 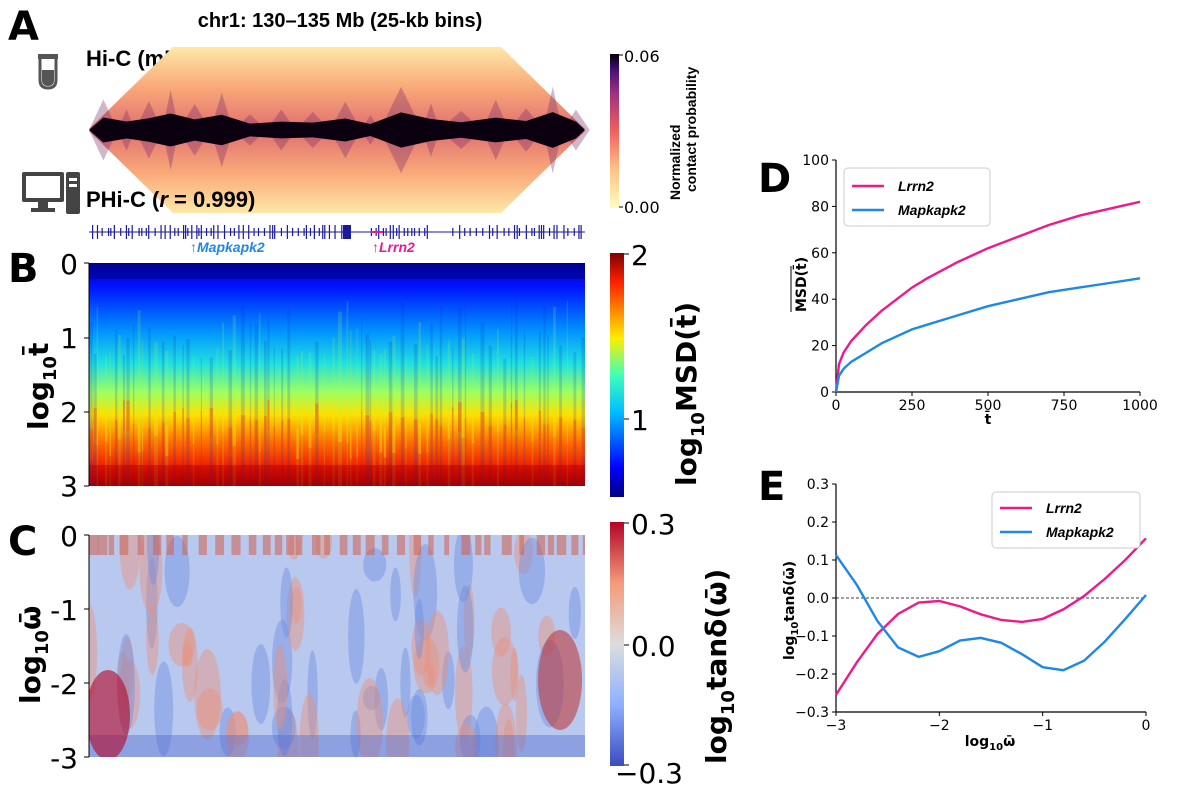 I want to click on chart-e-ylabel: log10tanδ(ω̄), so click(x=791, y=610).